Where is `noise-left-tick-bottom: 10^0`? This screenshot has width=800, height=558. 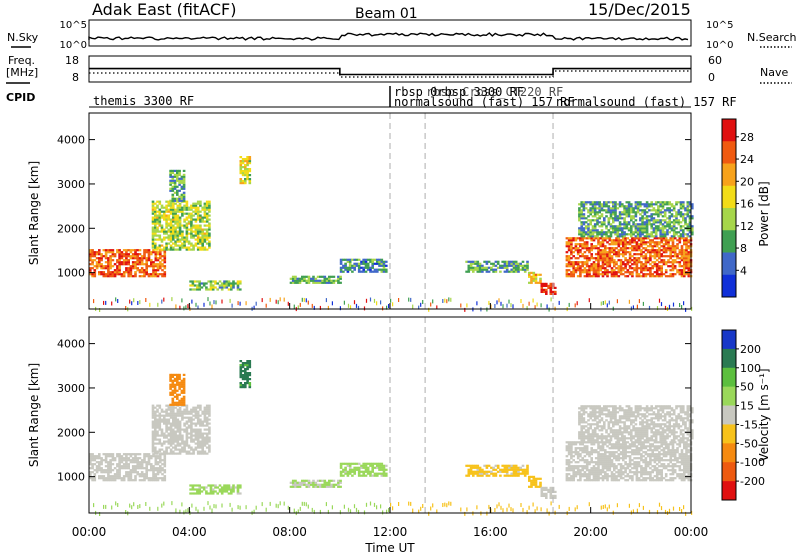
noise-left-tick-bottom: 10^0 is located at coordinates (73, 45).